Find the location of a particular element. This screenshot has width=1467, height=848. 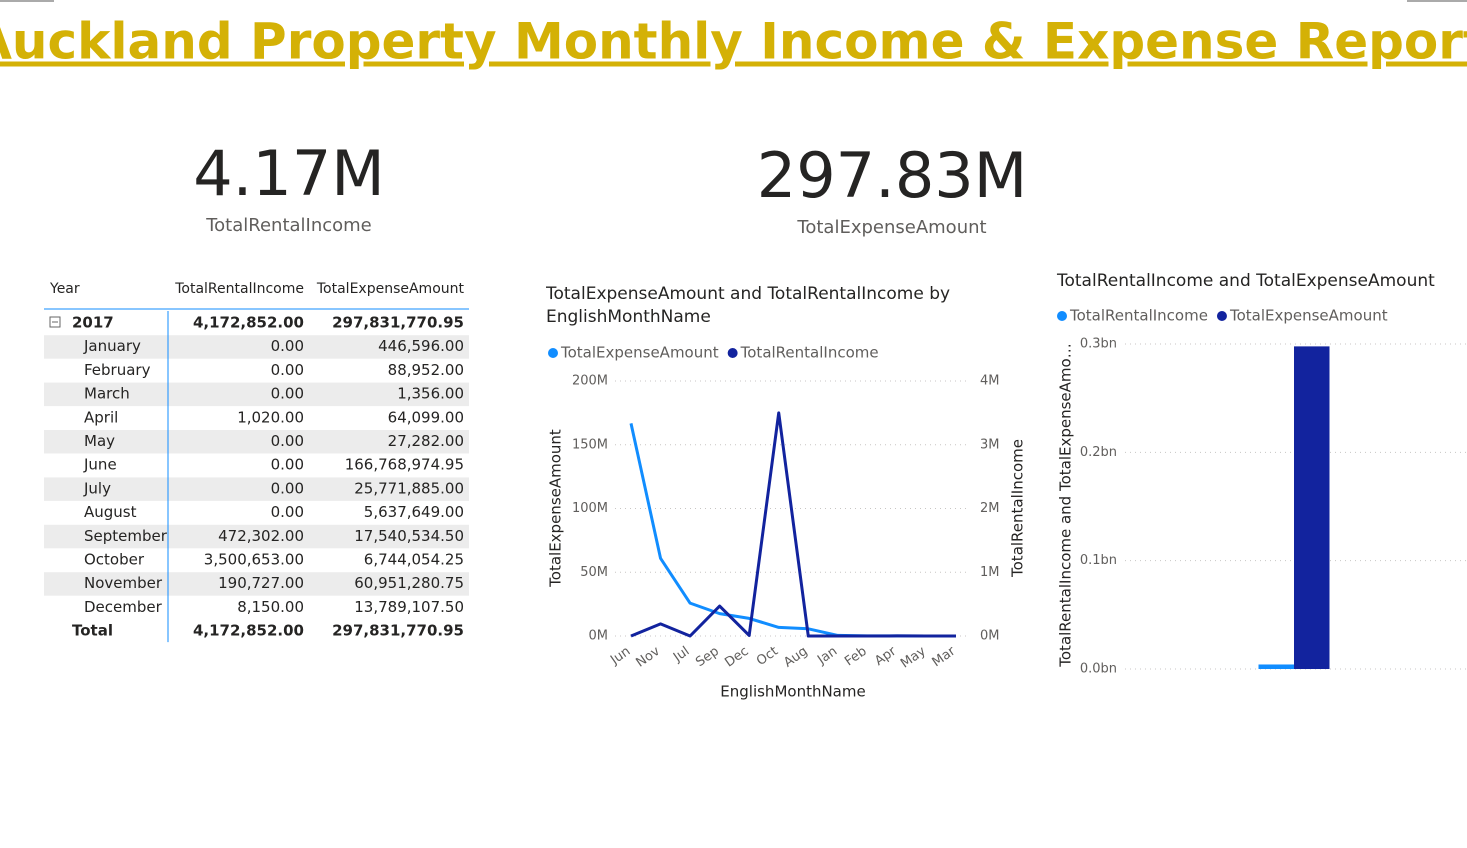

table-cell: July is located at coordinates (97, 488).